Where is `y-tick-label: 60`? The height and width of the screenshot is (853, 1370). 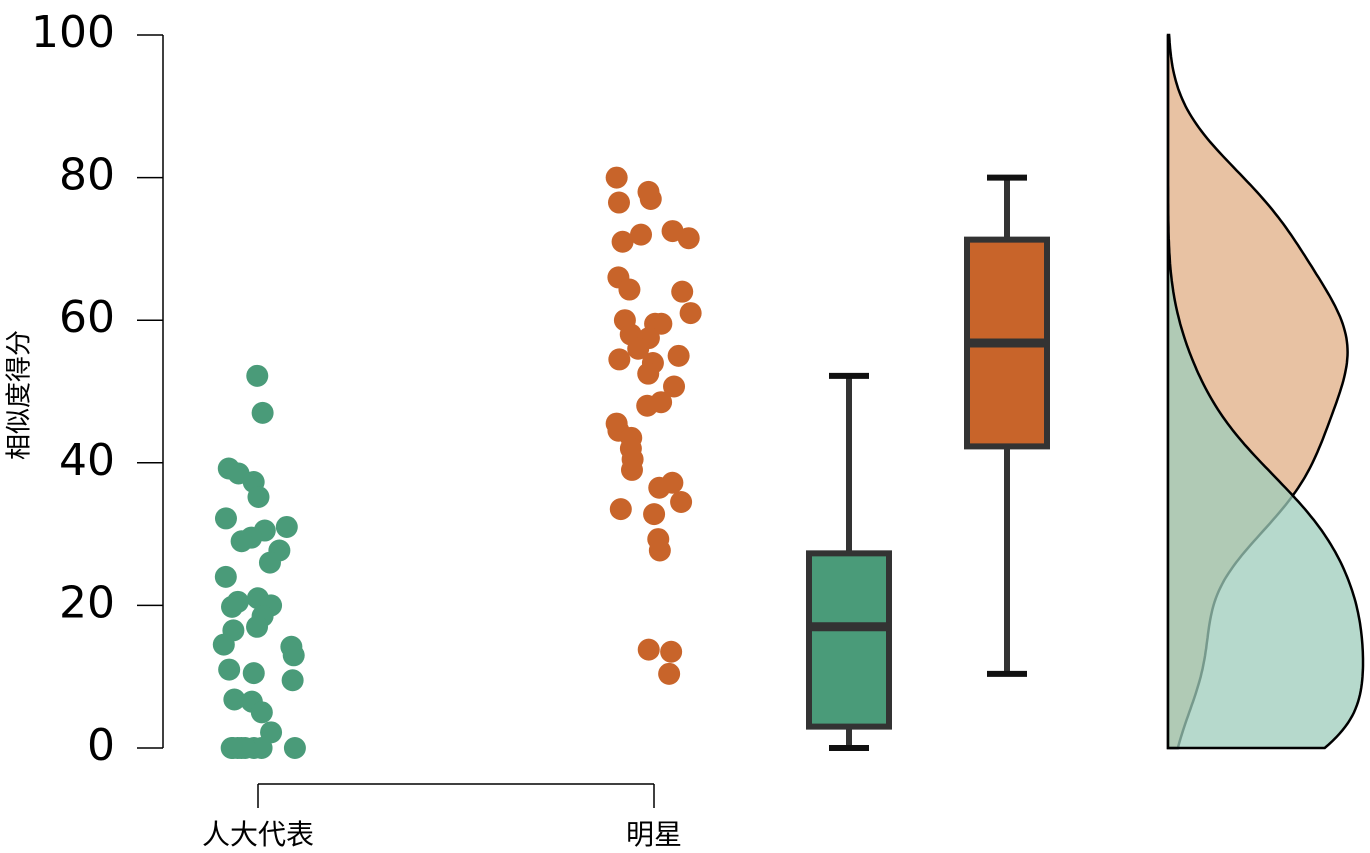 y-tick-label: 60 is located at coordinates (87, 317).